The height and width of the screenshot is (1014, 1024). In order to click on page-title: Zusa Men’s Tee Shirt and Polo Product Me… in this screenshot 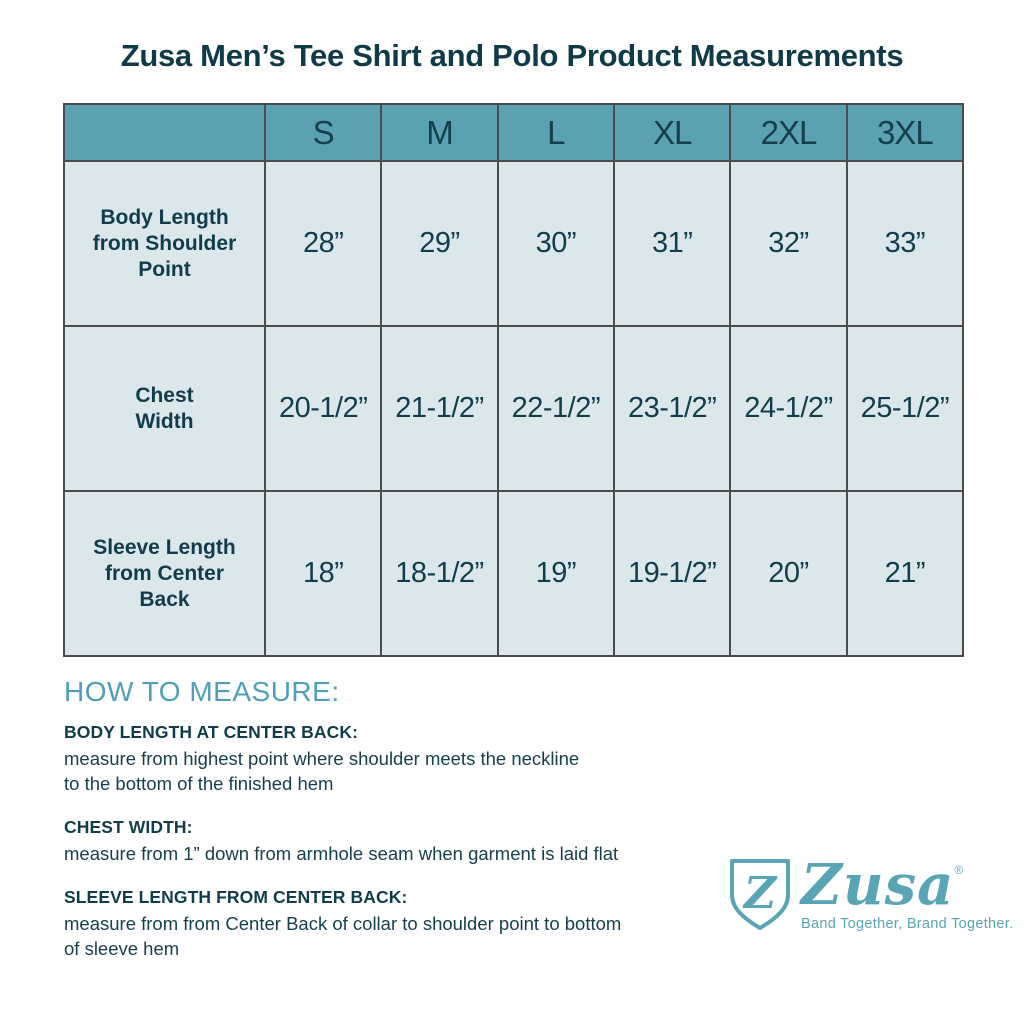, I will do `click(512, 55)`.